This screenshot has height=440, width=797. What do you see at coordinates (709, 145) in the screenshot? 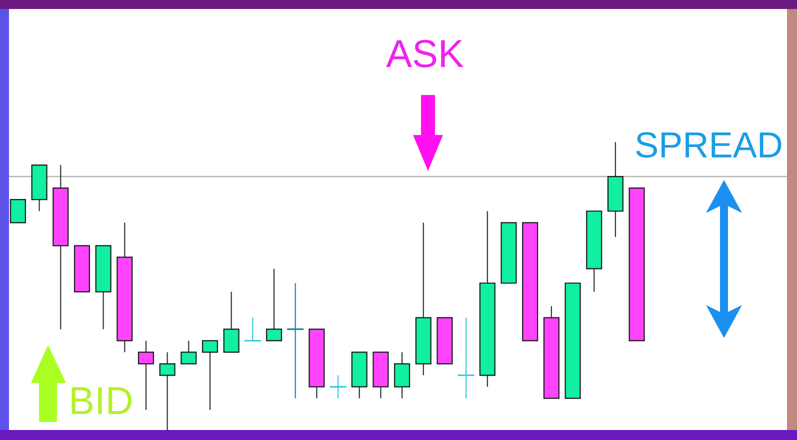
I see `annotation: SPREAD` at bounding box center [709, 145].